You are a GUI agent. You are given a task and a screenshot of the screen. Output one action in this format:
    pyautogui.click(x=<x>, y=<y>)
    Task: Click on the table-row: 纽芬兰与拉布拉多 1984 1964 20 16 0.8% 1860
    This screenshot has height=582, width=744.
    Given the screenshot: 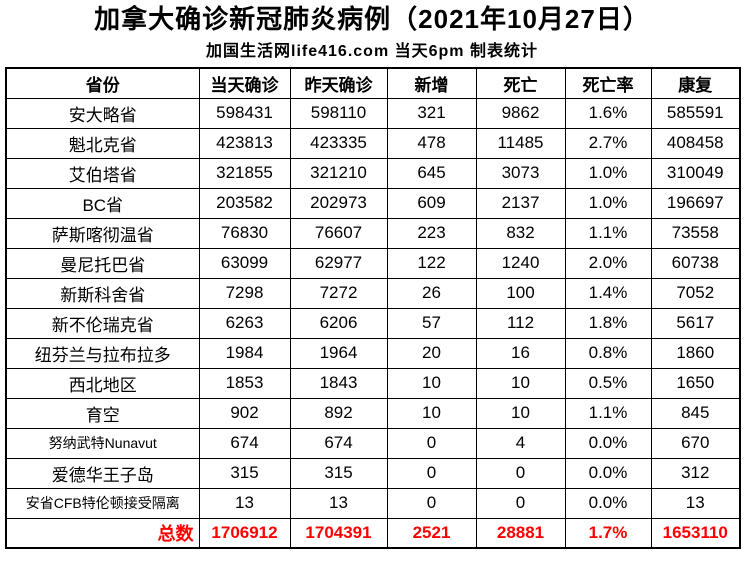 What is the action you would take?
    pyautogui.click(x=373, y=353)
    